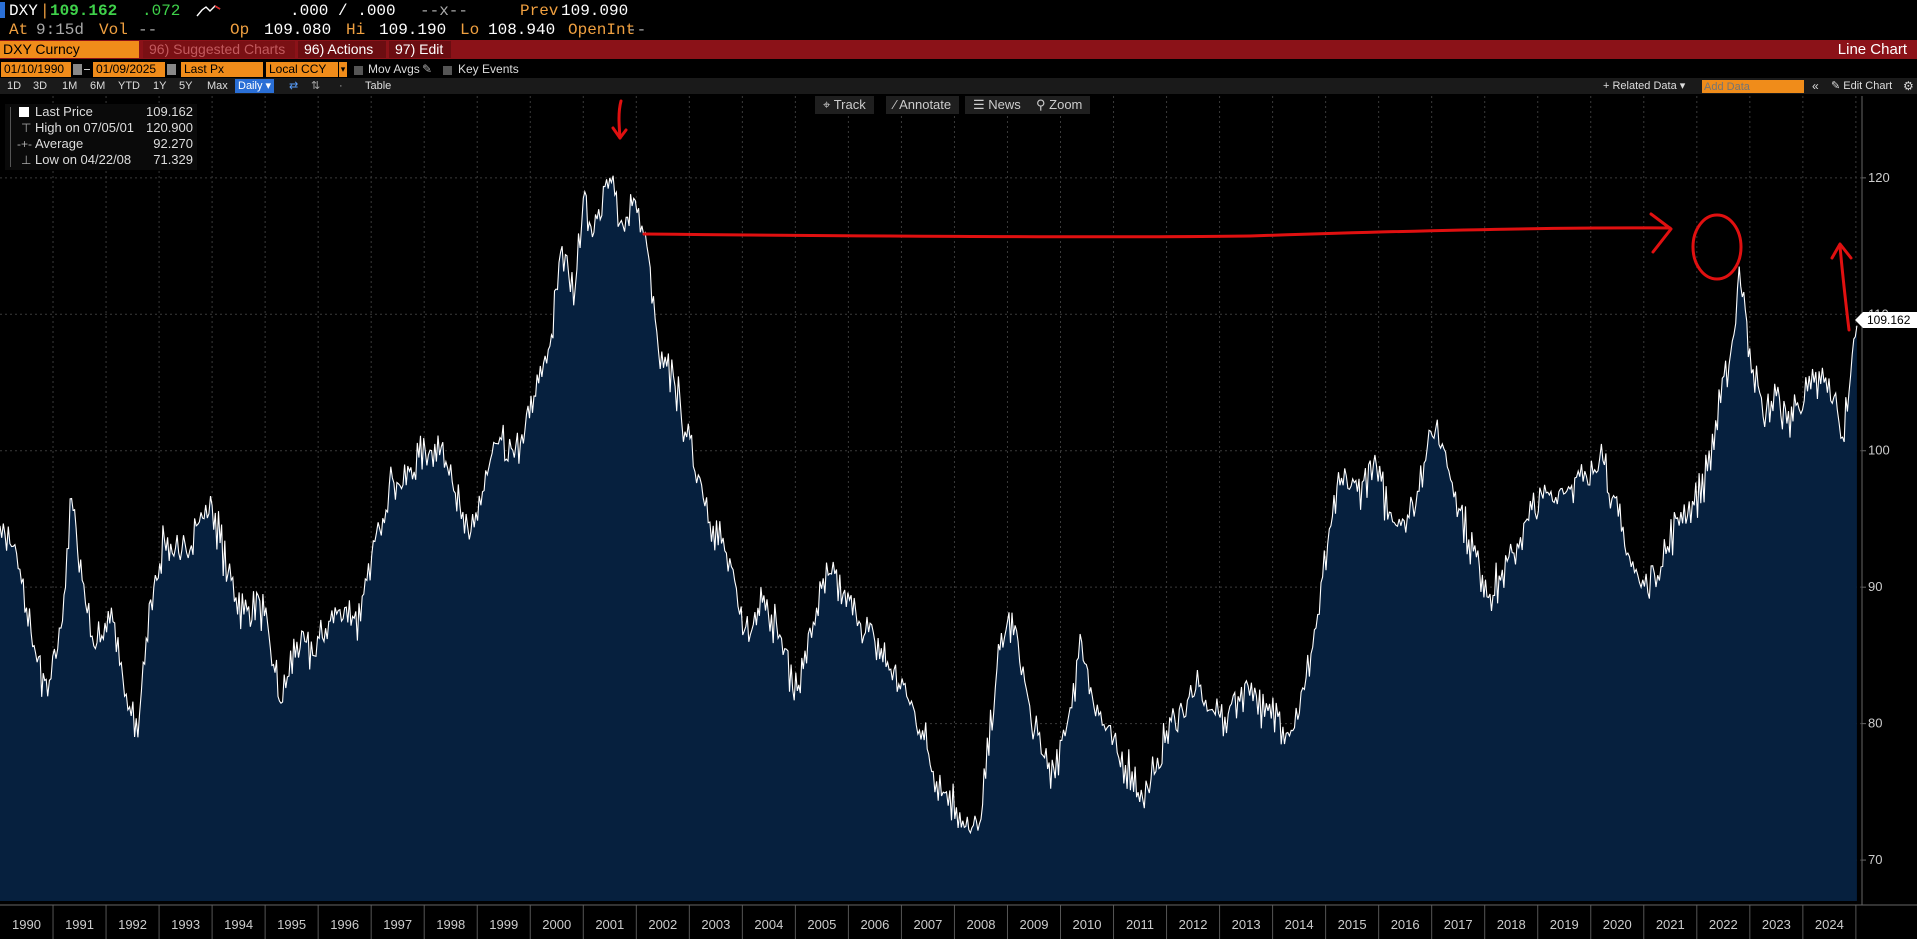 Image resolution: width=1917 pixels, height=939 pixels. I want to click on openint-value: --, so click(637, 30).